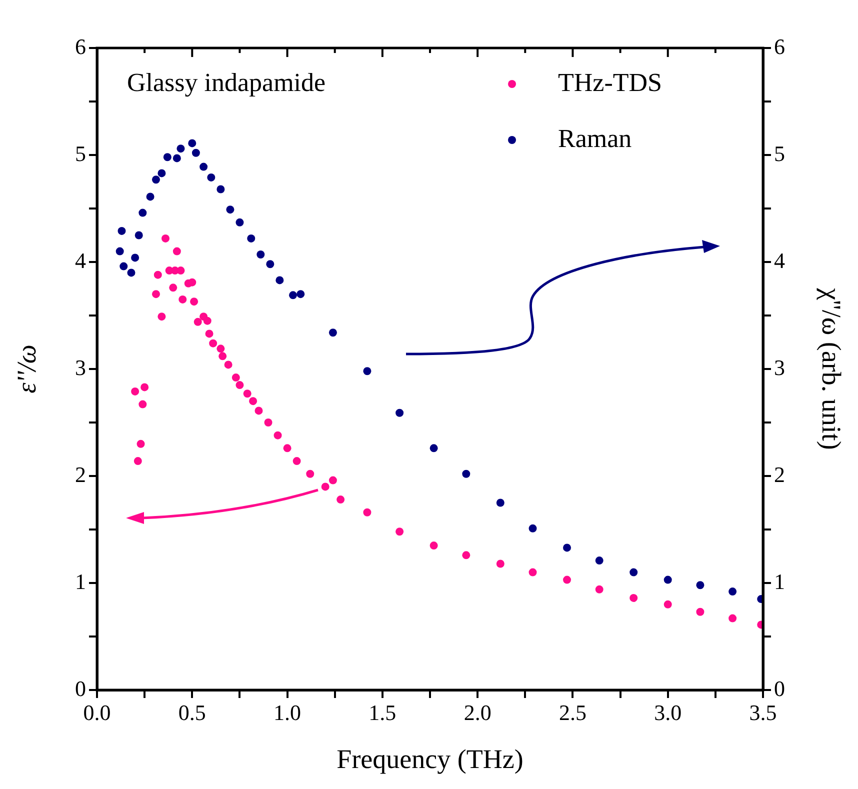 Image resolution: width=858 pixels, height=789 pixels. What do you see at coordinates (478, 712) in the screenshot?
I see `x-tick-label: 2.0` at bounding box center [478, 712].